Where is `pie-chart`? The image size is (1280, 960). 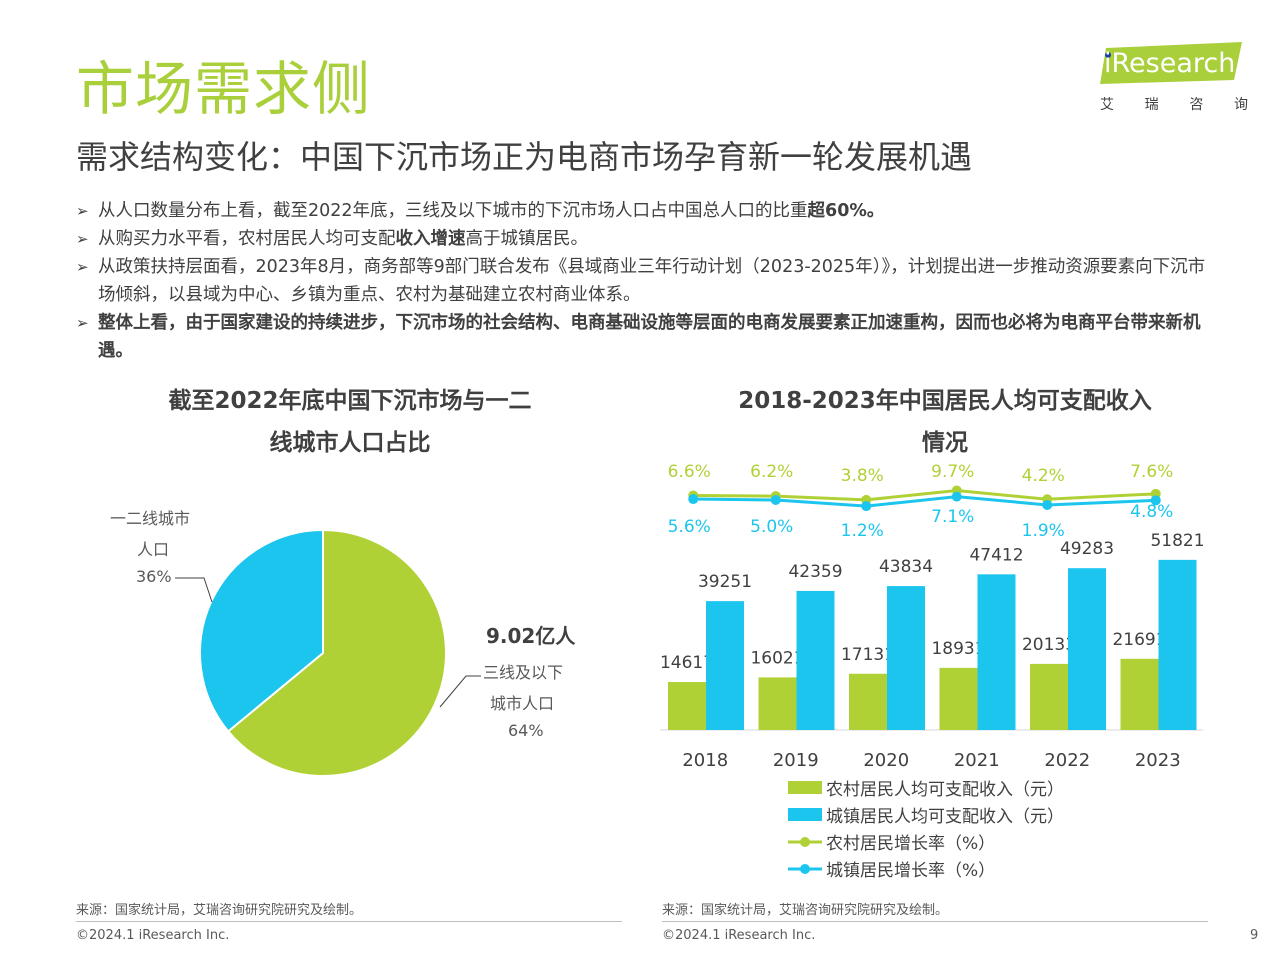 pie-chart is located at coordinates (328, 652).